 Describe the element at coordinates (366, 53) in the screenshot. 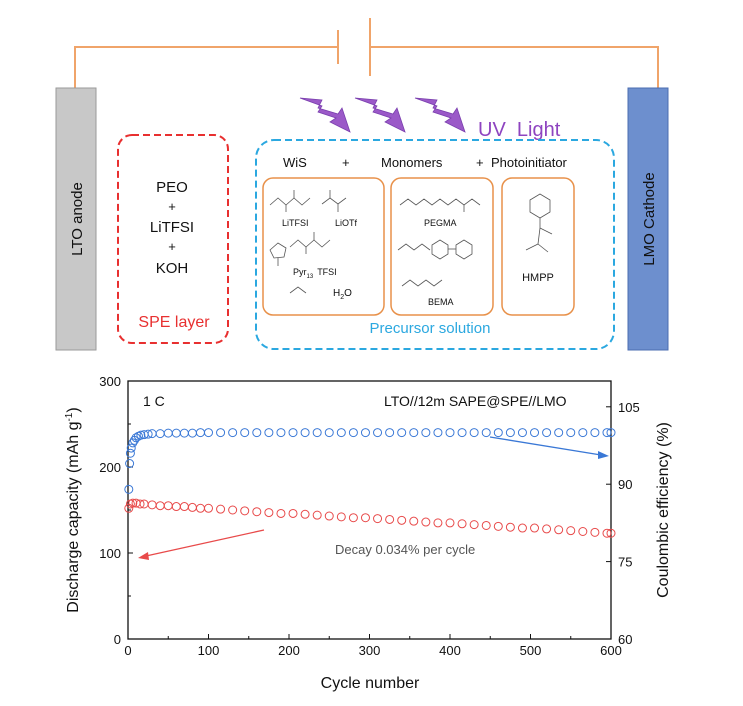

I see `circuit-wire` at that location.